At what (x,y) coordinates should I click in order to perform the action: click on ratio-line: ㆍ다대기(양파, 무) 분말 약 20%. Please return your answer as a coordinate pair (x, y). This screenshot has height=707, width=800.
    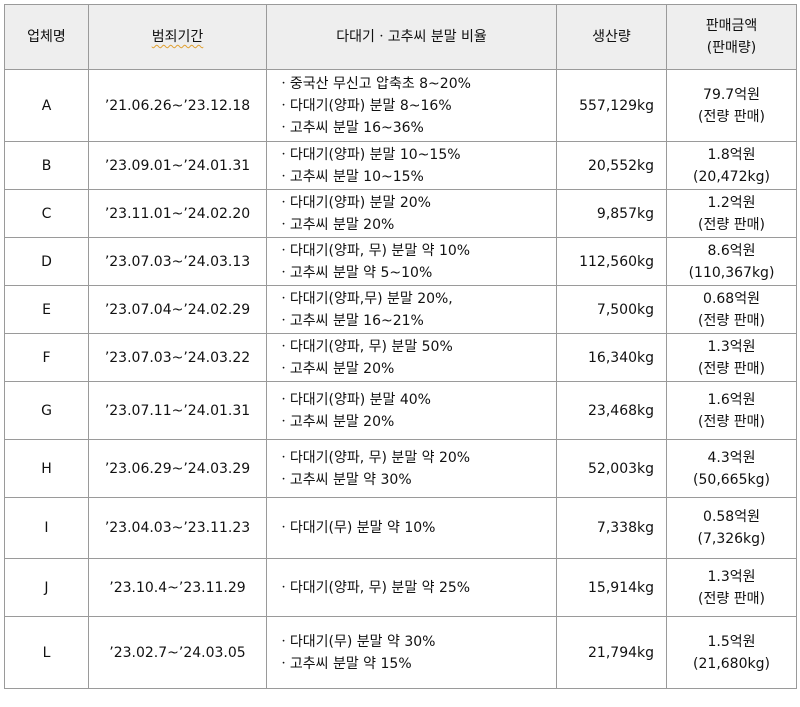
    Looking at the image, I should click on (374, 457).